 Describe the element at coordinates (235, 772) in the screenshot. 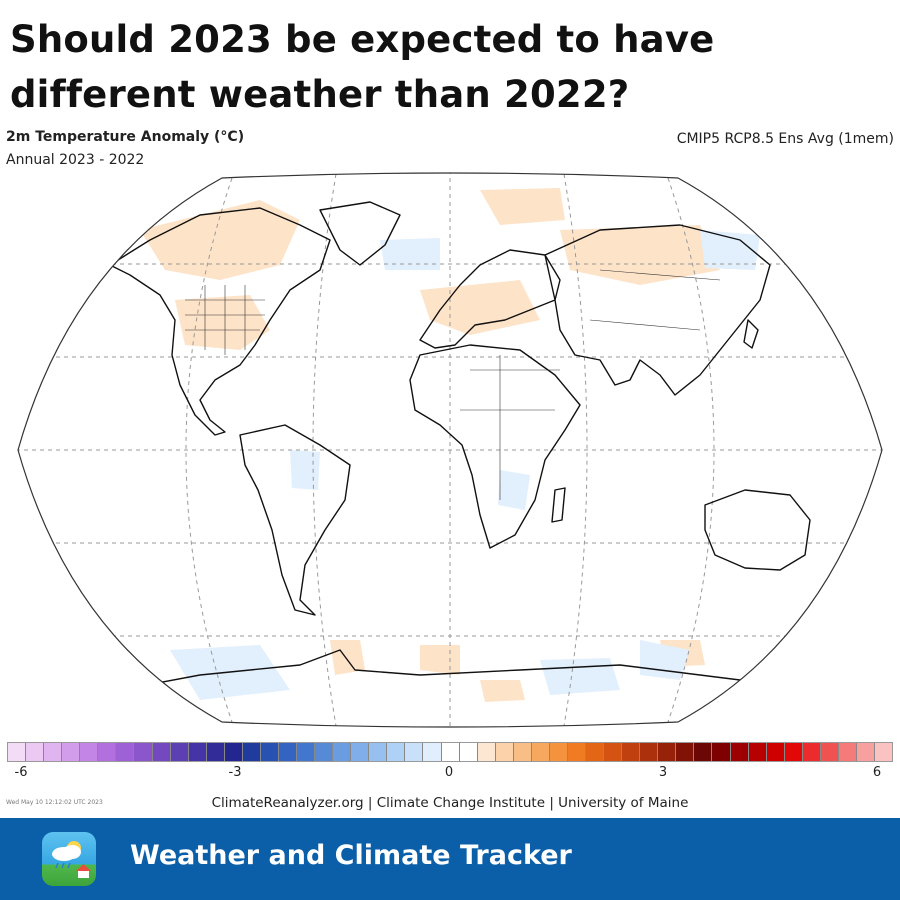

I see `colorbar-tick-label: -3` at that location.